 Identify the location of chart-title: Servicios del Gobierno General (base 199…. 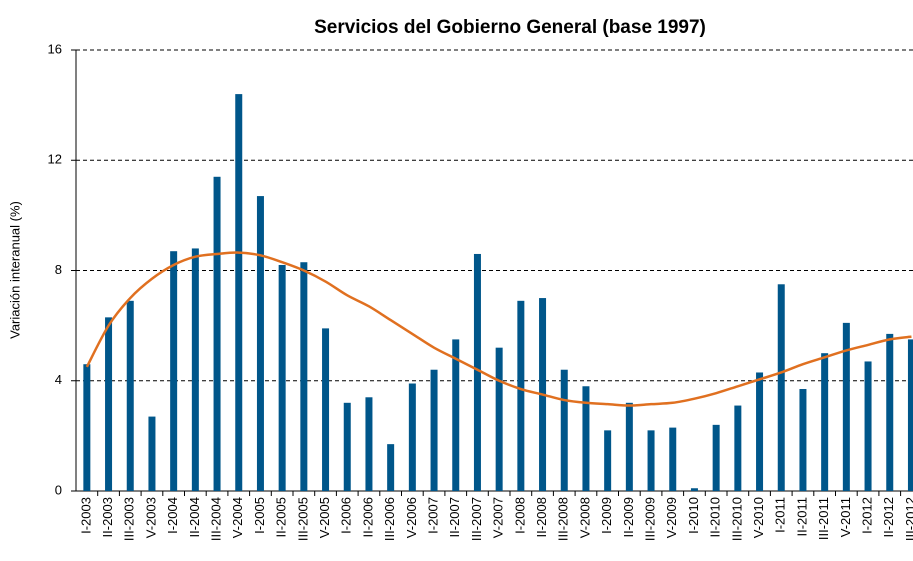
(510, 27).